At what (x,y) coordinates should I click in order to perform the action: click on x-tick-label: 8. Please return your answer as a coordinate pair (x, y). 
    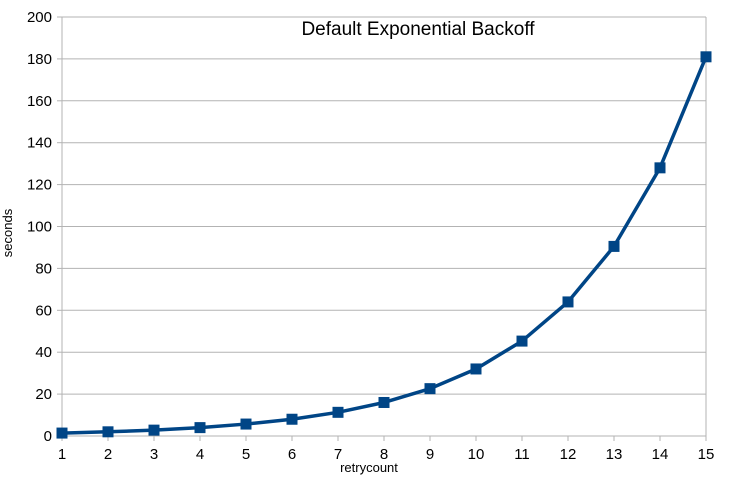
    Looking at the image, I should click on (384, 454).